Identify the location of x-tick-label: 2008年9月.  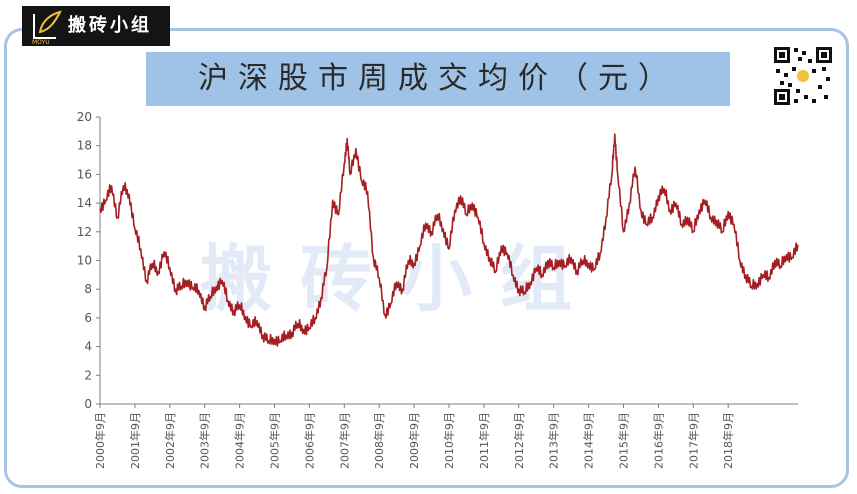
(379, 440).